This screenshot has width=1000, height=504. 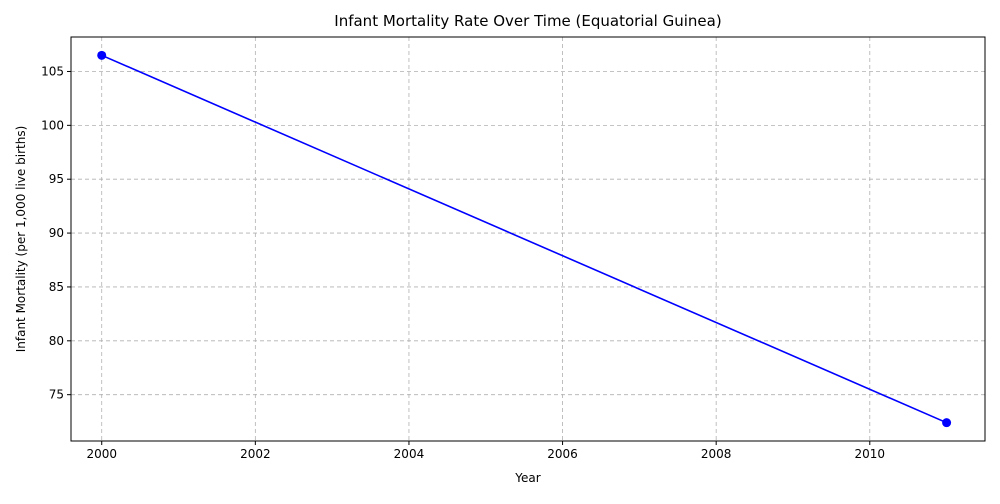 I want to click on x-tick-label: 2006, so click(x=562, y=454).